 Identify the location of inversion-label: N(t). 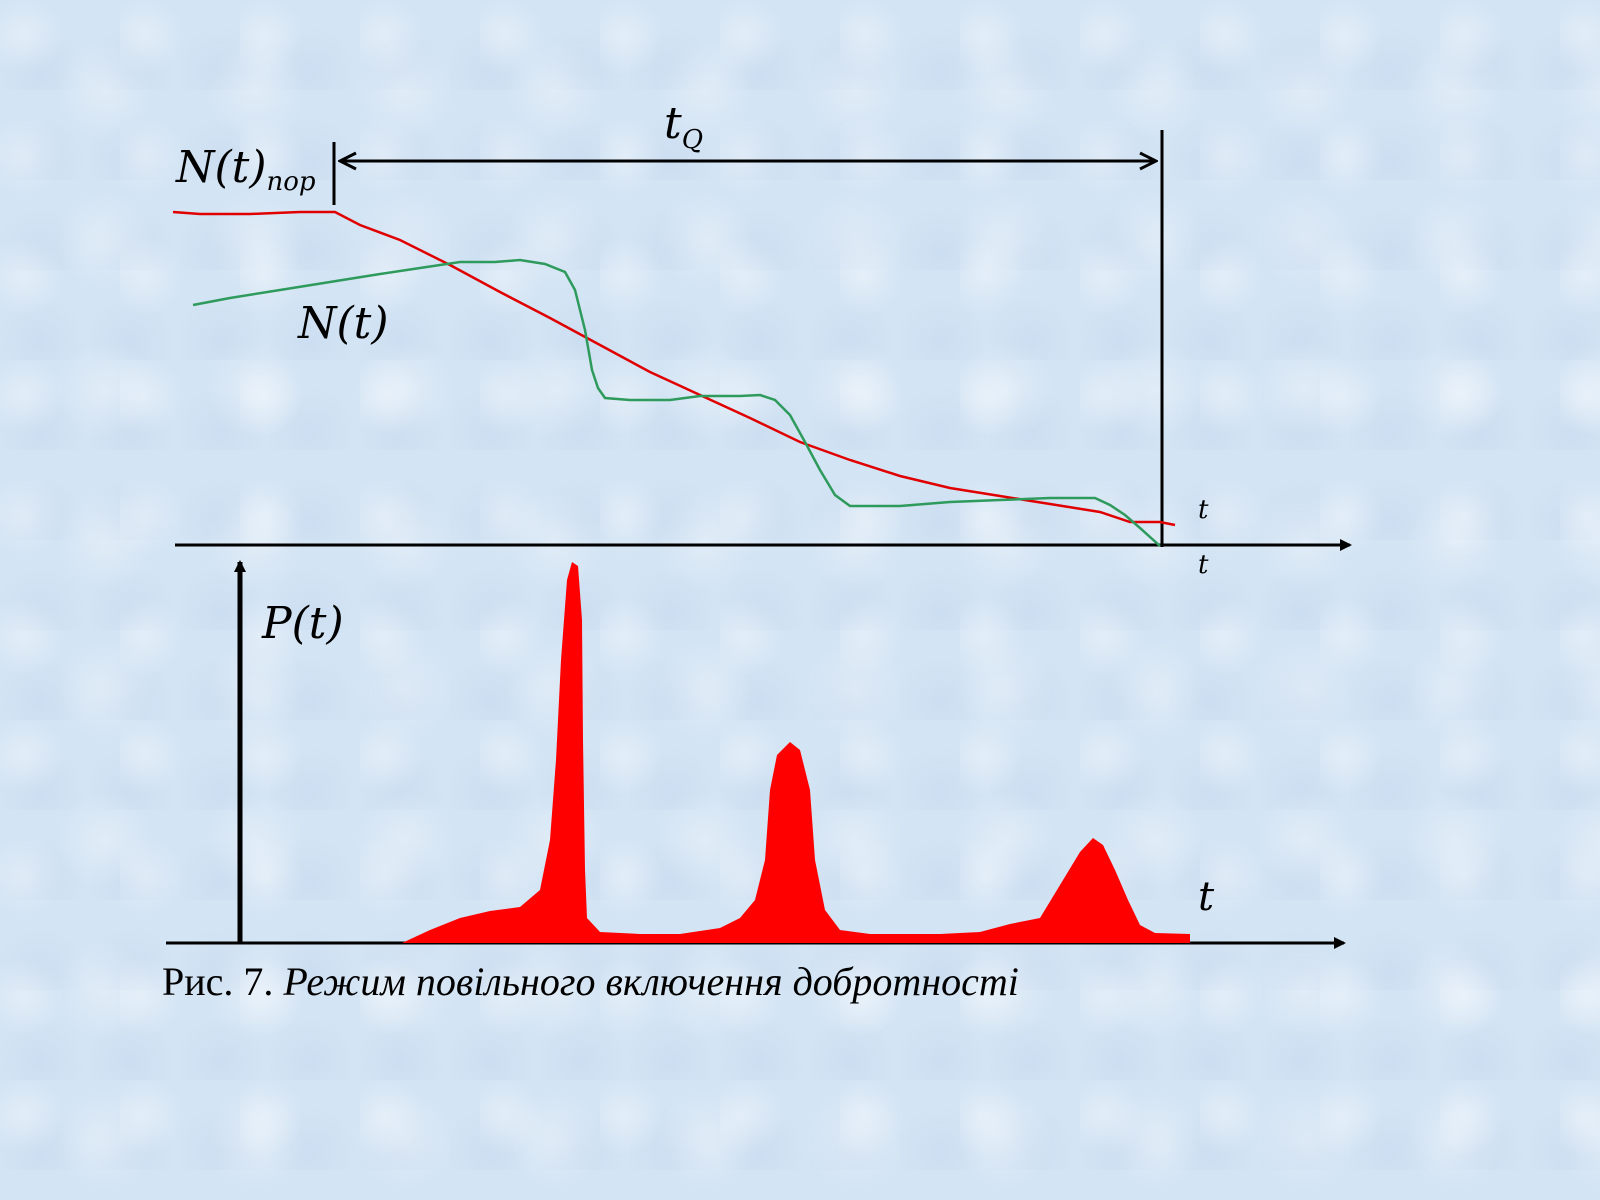
(343, 323).